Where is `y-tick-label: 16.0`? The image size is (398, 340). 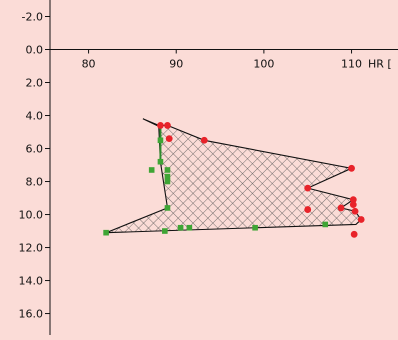
y-tick-label: 16.0 is located at coordinates (31, 314).